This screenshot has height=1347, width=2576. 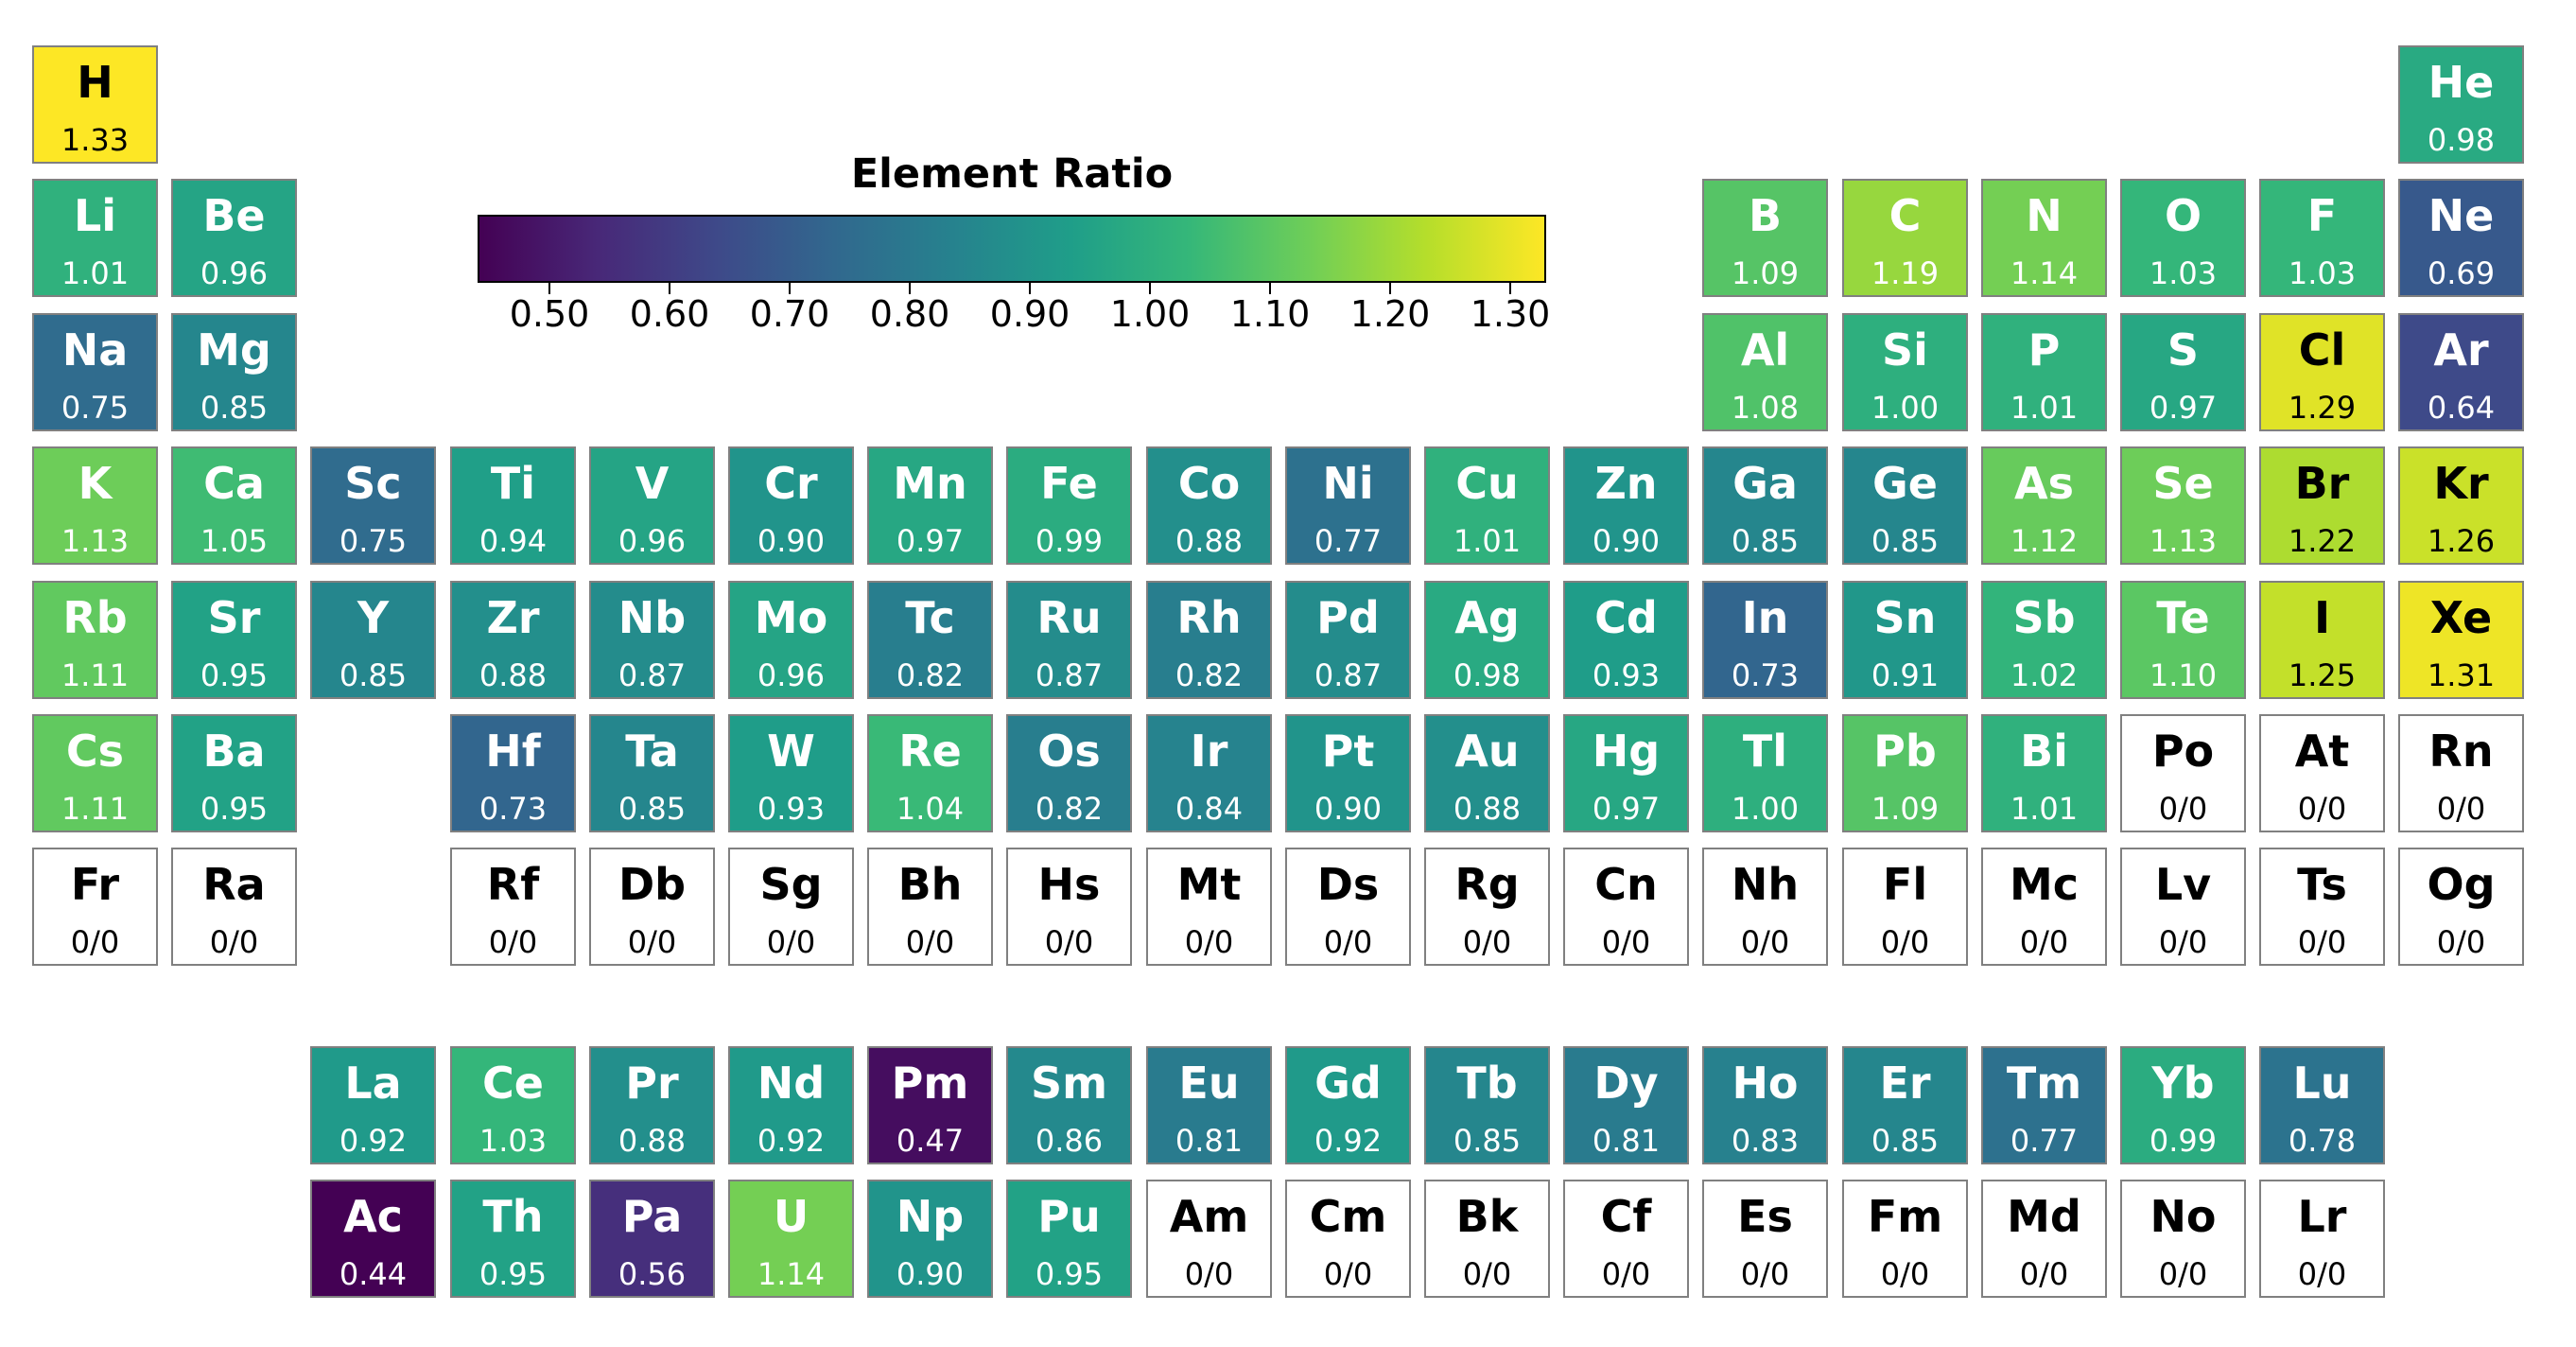 What do you see at coordinates (1209, 884) in the screenshot?
I see `element-symbol: Mt` at bounding box center [1209, 884].